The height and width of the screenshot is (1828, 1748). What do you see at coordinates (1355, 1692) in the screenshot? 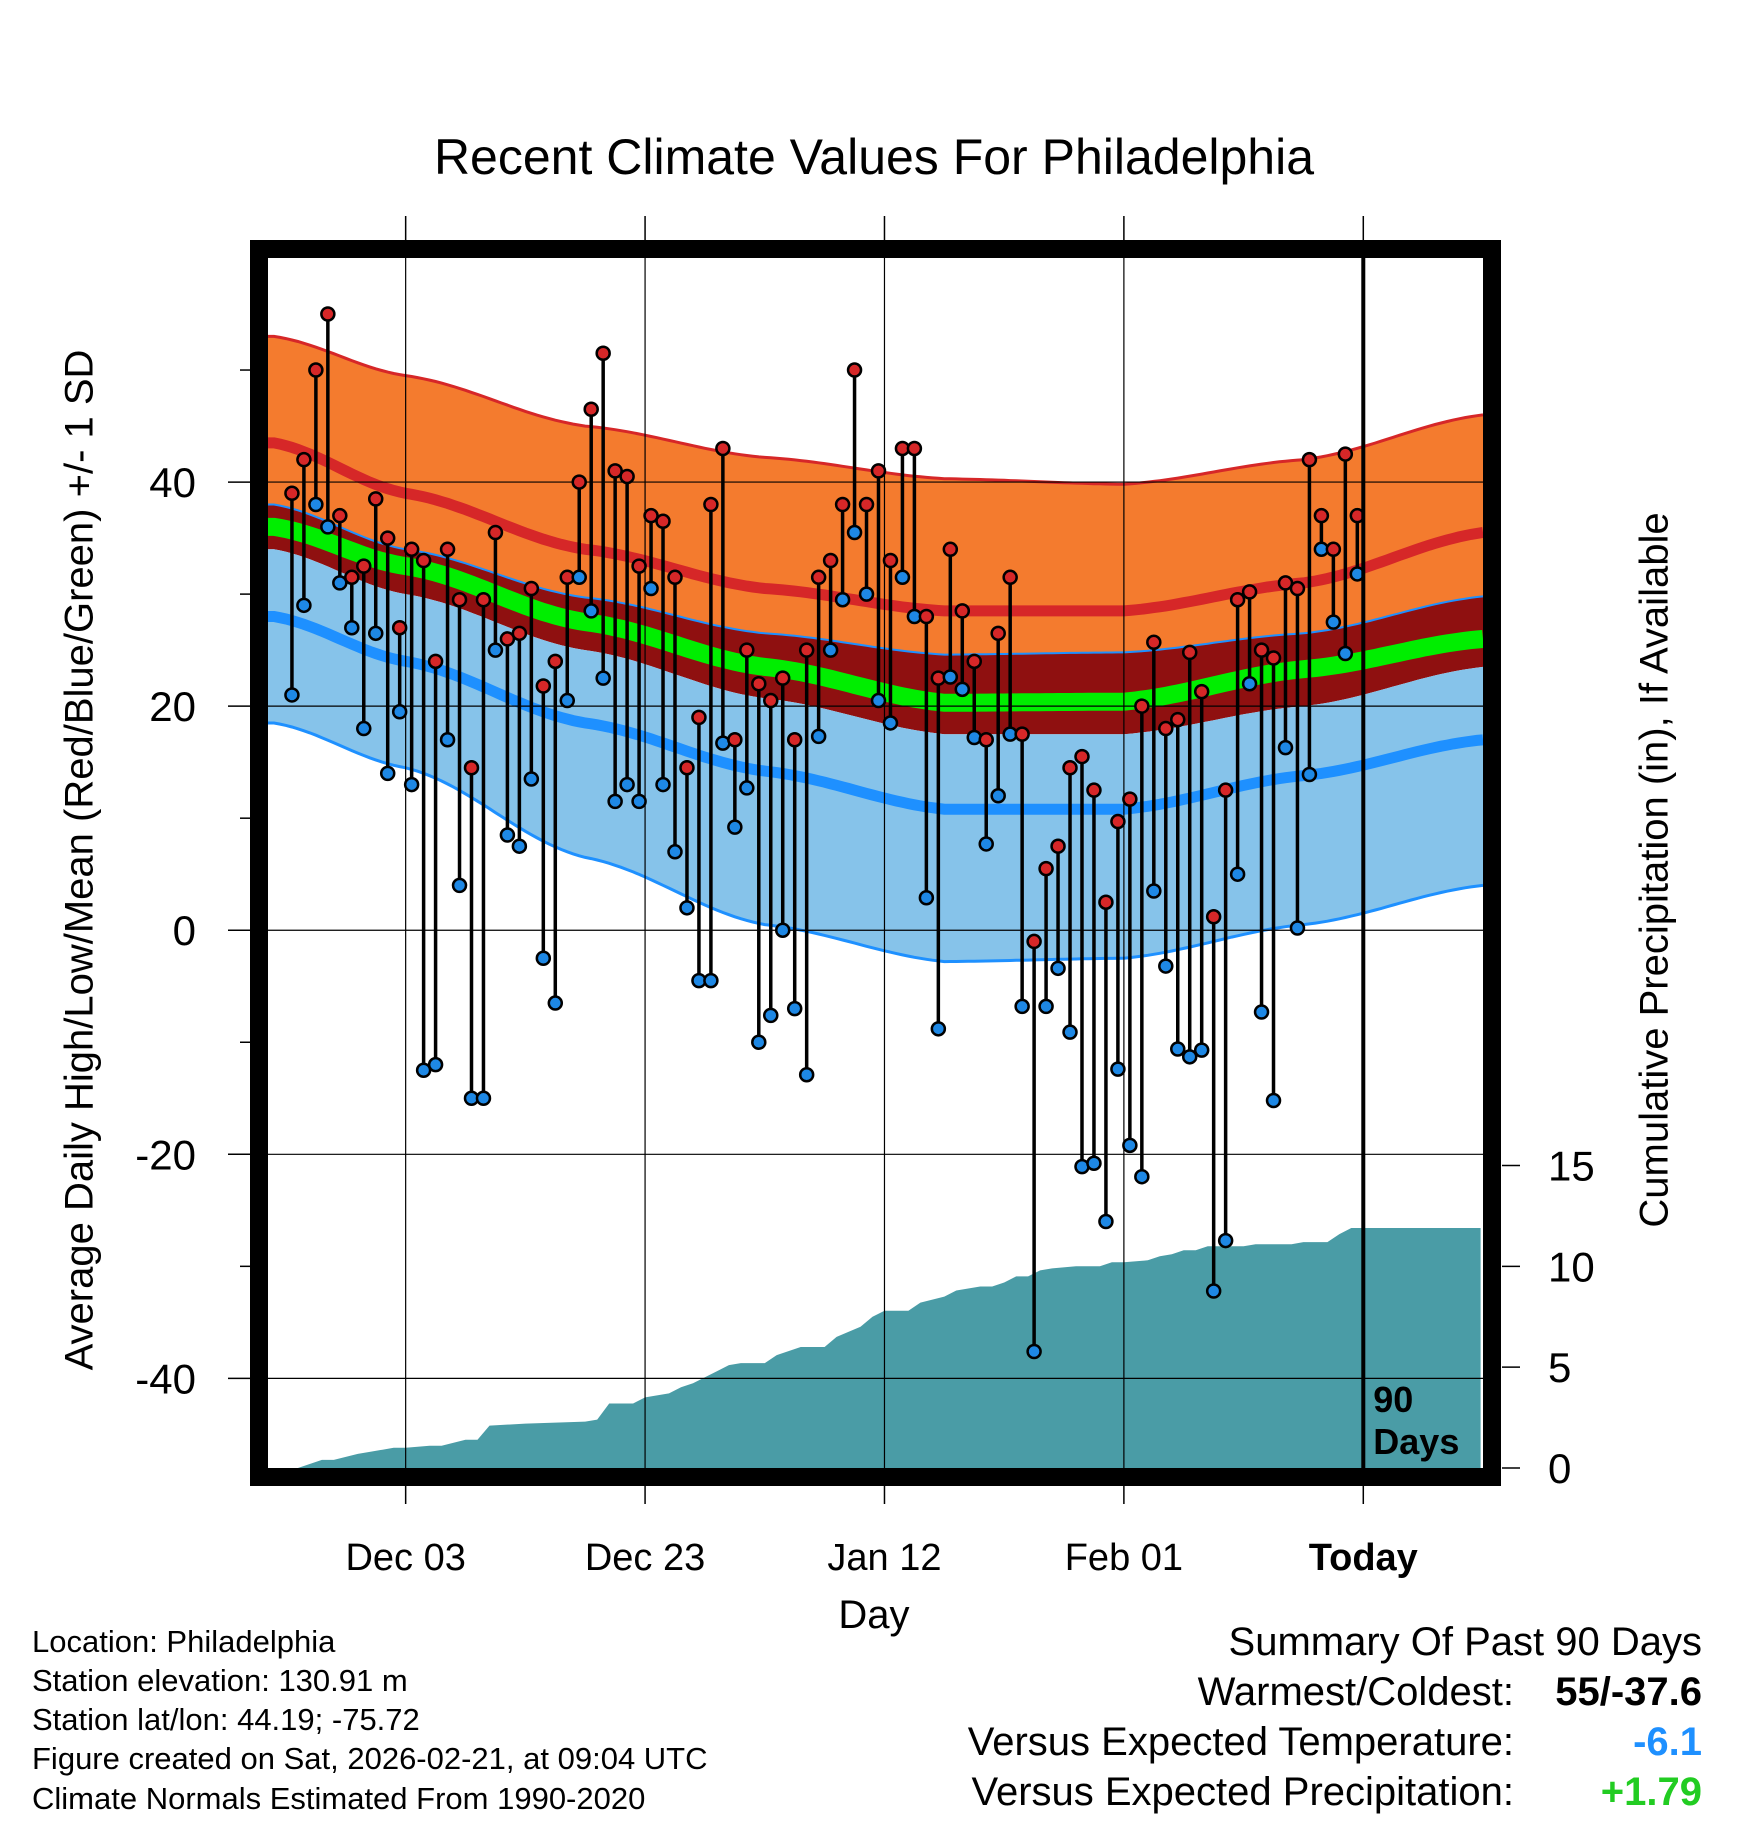
I see `warmest-coldest-label: Warmest/Coldest:` at bounding box center [1355, 1692].